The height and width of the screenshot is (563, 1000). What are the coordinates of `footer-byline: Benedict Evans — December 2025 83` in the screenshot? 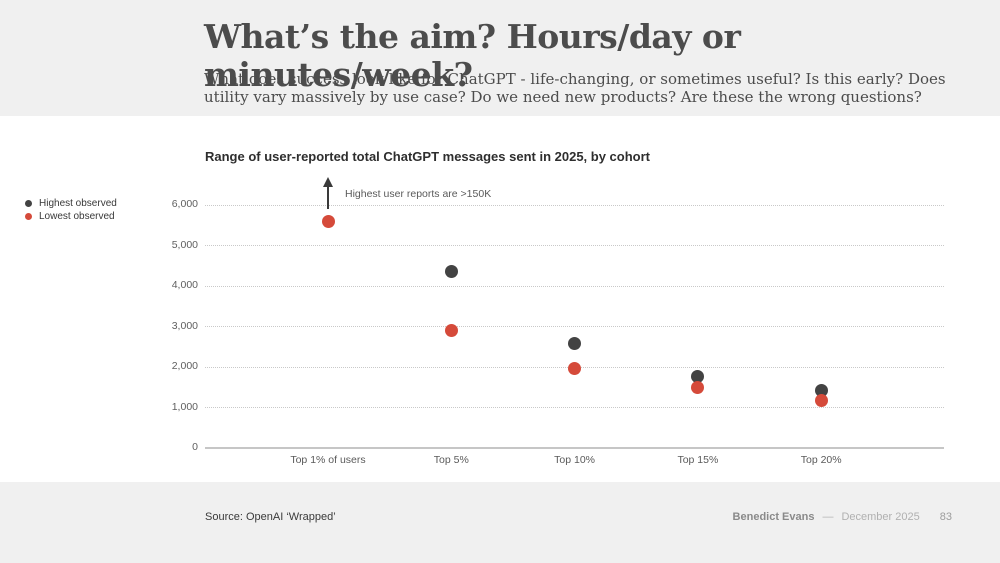 It's located at (842, 517).